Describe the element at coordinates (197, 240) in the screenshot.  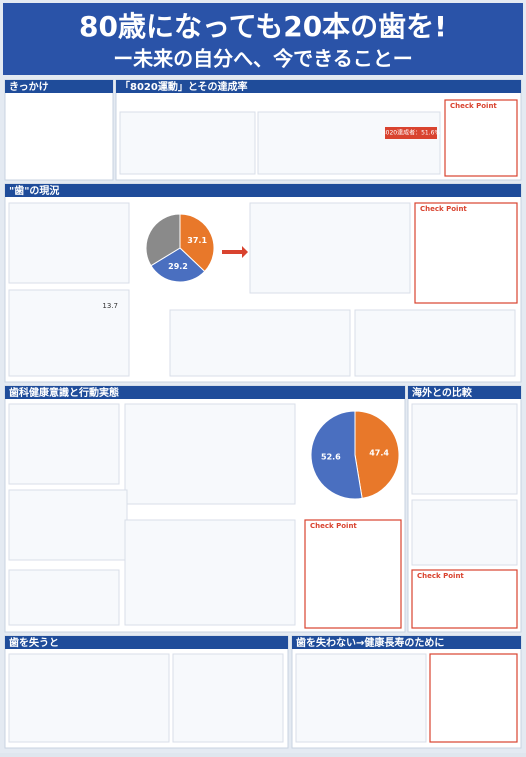
I see `slice-label: 37.1` at that location.